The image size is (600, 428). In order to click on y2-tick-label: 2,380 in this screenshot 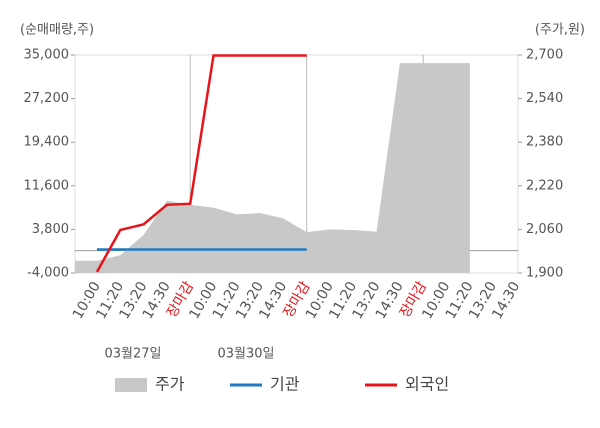, I will do `click(544, 142)`.